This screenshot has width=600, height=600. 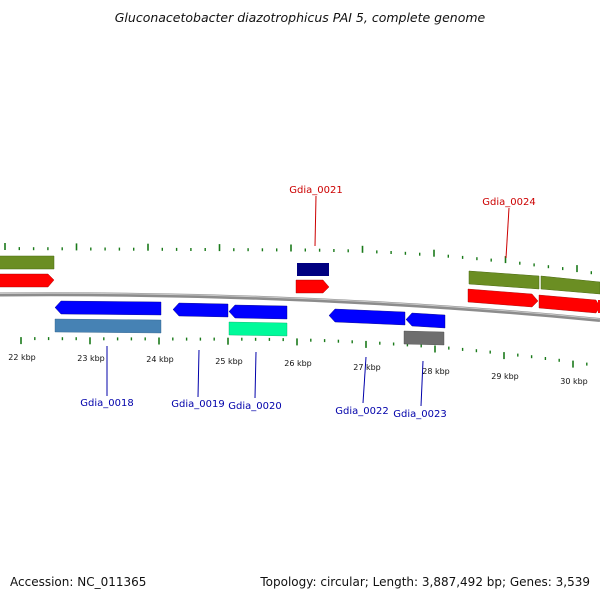 What do you see at coordinates (436, 371) in the screenshot?
I see `scale-label-28kbp: 28 kbp` at bounding box center [436, 371].